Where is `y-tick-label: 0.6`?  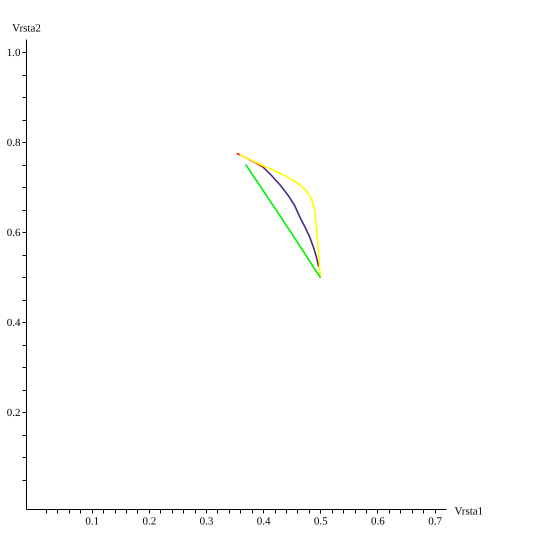
y-tick-label: 0.6 is located at coordinates (13, 232).